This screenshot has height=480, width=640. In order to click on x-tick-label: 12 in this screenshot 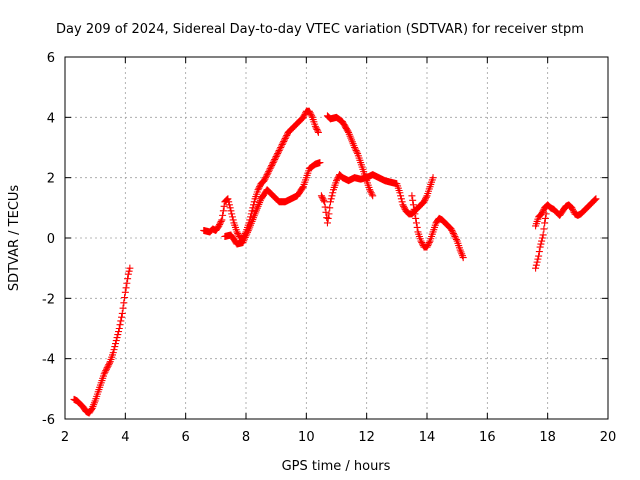, I will do `click(366, 437)`.